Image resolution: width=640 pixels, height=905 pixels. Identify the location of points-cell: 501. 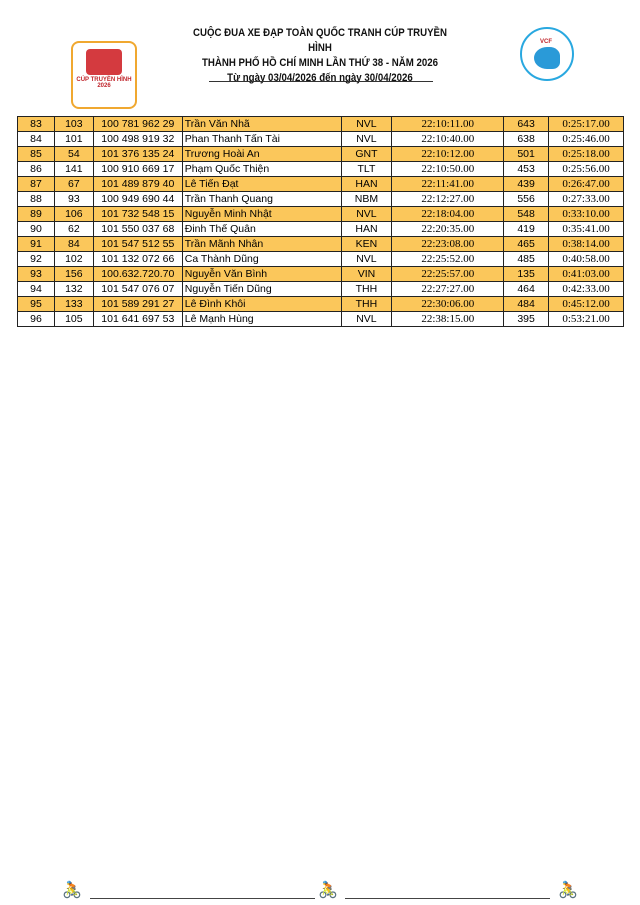
(526, 154).